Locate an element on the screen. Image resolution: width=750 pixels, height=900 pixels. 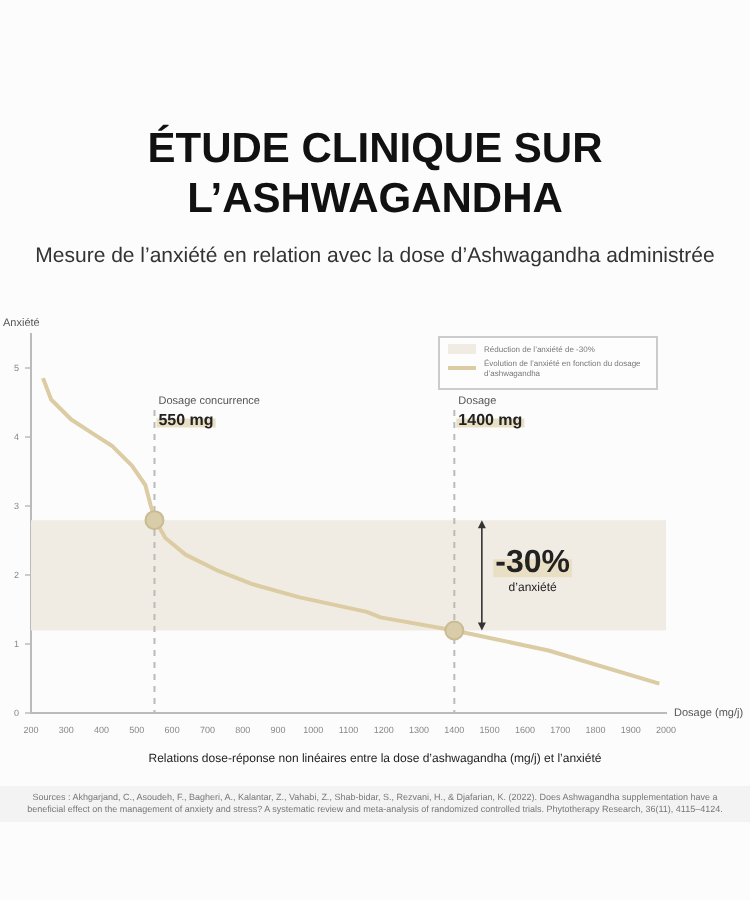
chart-title: ÉTUDE CLINIQUE SUR L’ASHWAGANDHA is located at coordinates (375, 174).